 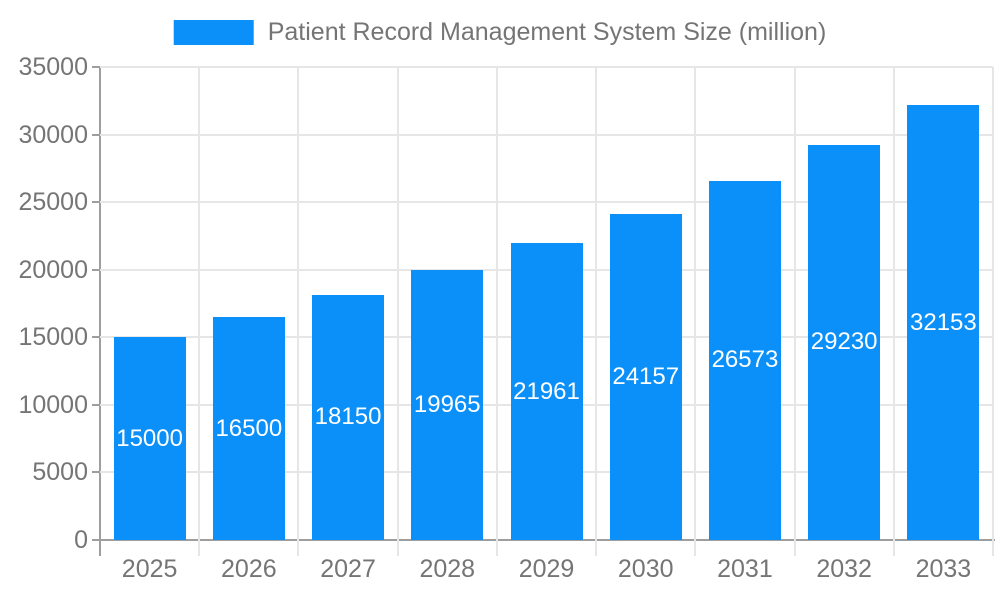 I want to click on bar-value-label: 32153, so click(x=943, y=322).